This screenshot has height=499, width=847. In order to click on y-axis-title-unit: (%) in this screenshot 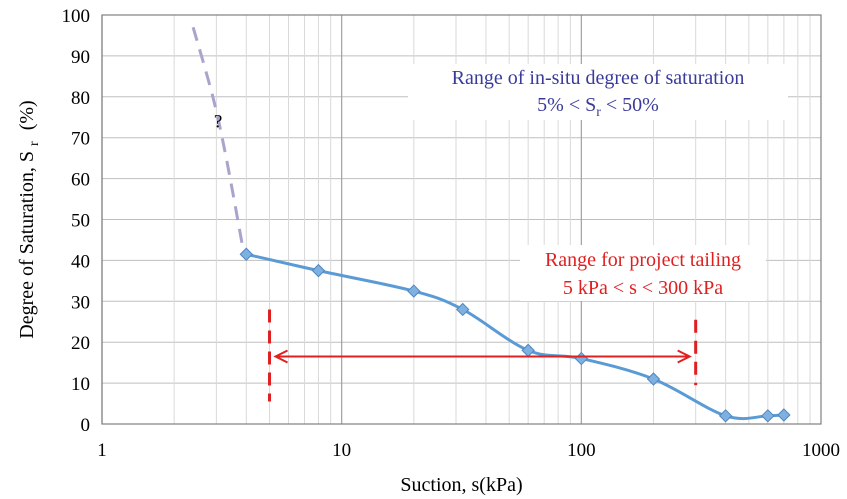, I will do `click(27, 115)`.